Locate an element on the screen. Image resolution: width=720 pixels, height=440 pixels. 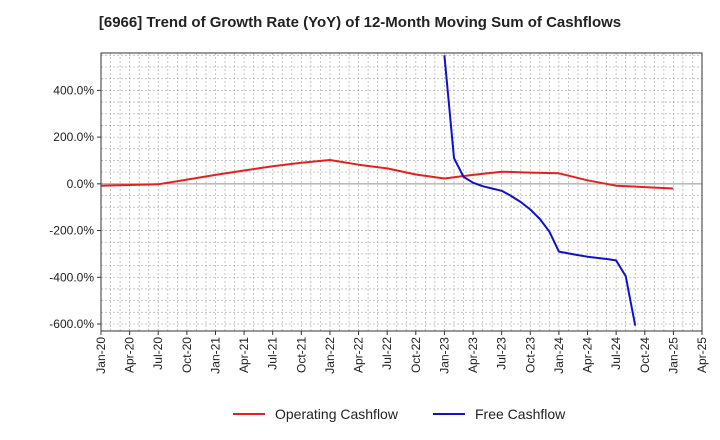
x-tick-label: Jul-23 is located at coordinates (502, 353).